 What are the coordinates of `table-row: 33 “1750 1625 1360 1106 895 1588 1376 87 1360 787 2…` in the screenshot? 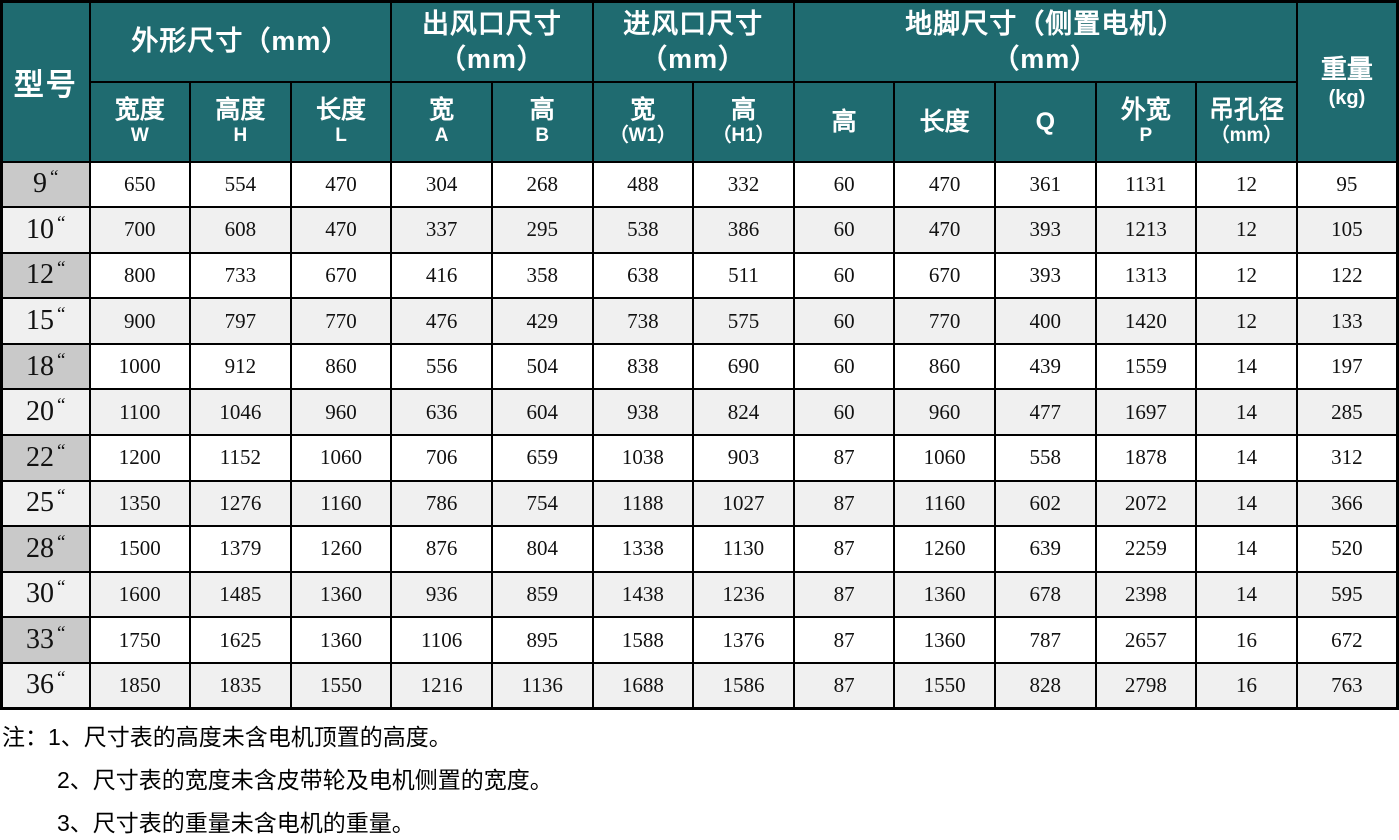 It's located at (699, 640).